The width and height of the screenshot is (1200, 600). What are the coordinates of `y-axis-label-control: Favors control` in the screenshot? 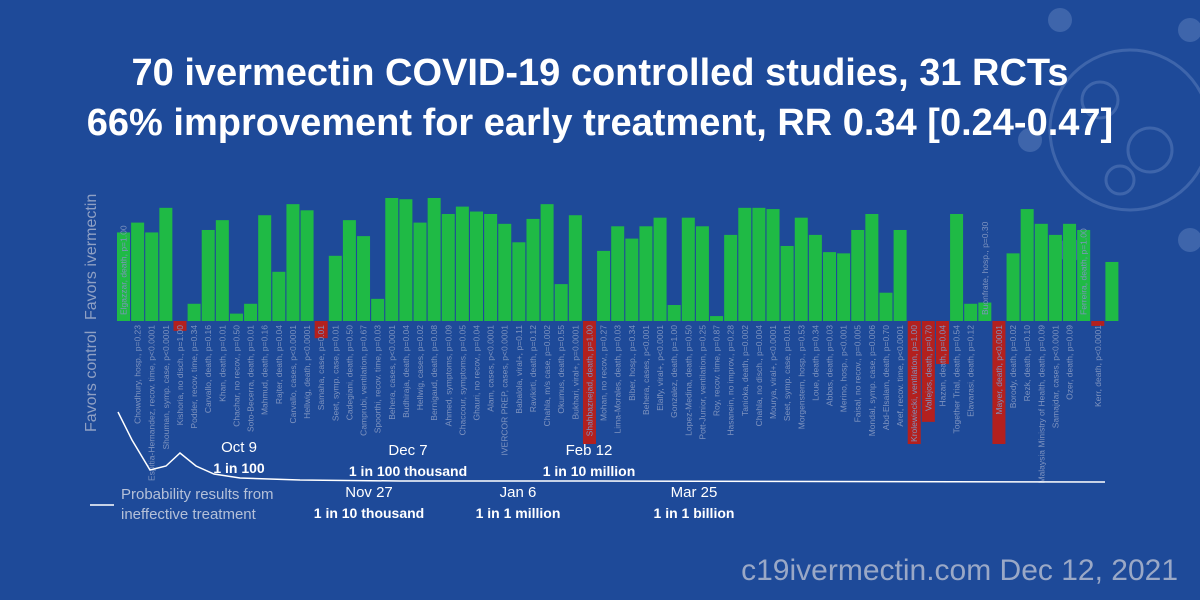 It's located at (91, 381).